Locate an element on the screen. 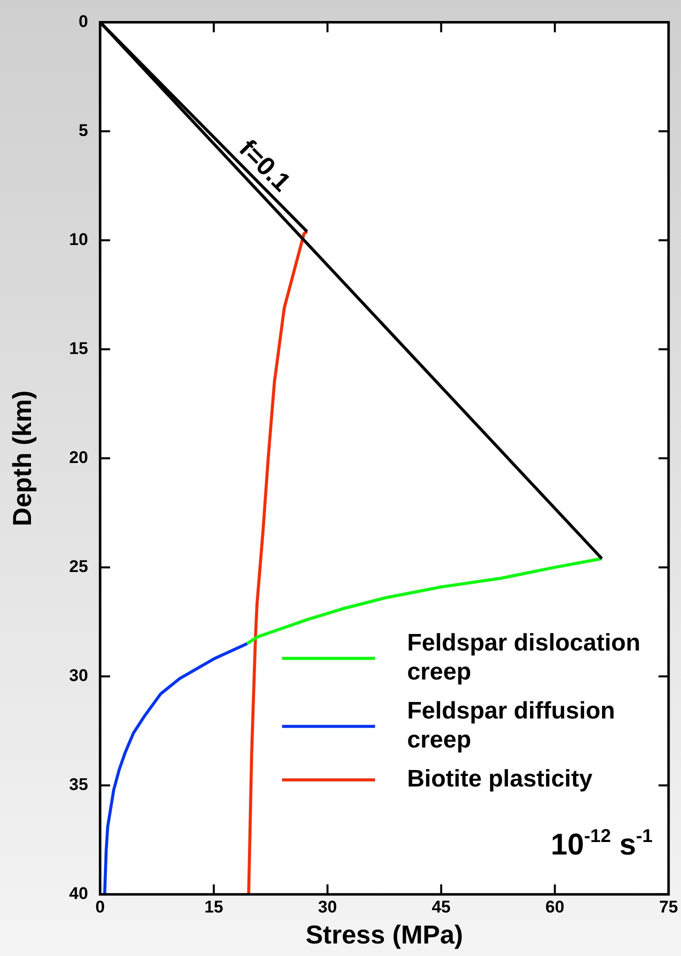 This screenshot has width=681, height=956. legend-label: Feldspar dislocation creep is located at coordinates (523, 658).